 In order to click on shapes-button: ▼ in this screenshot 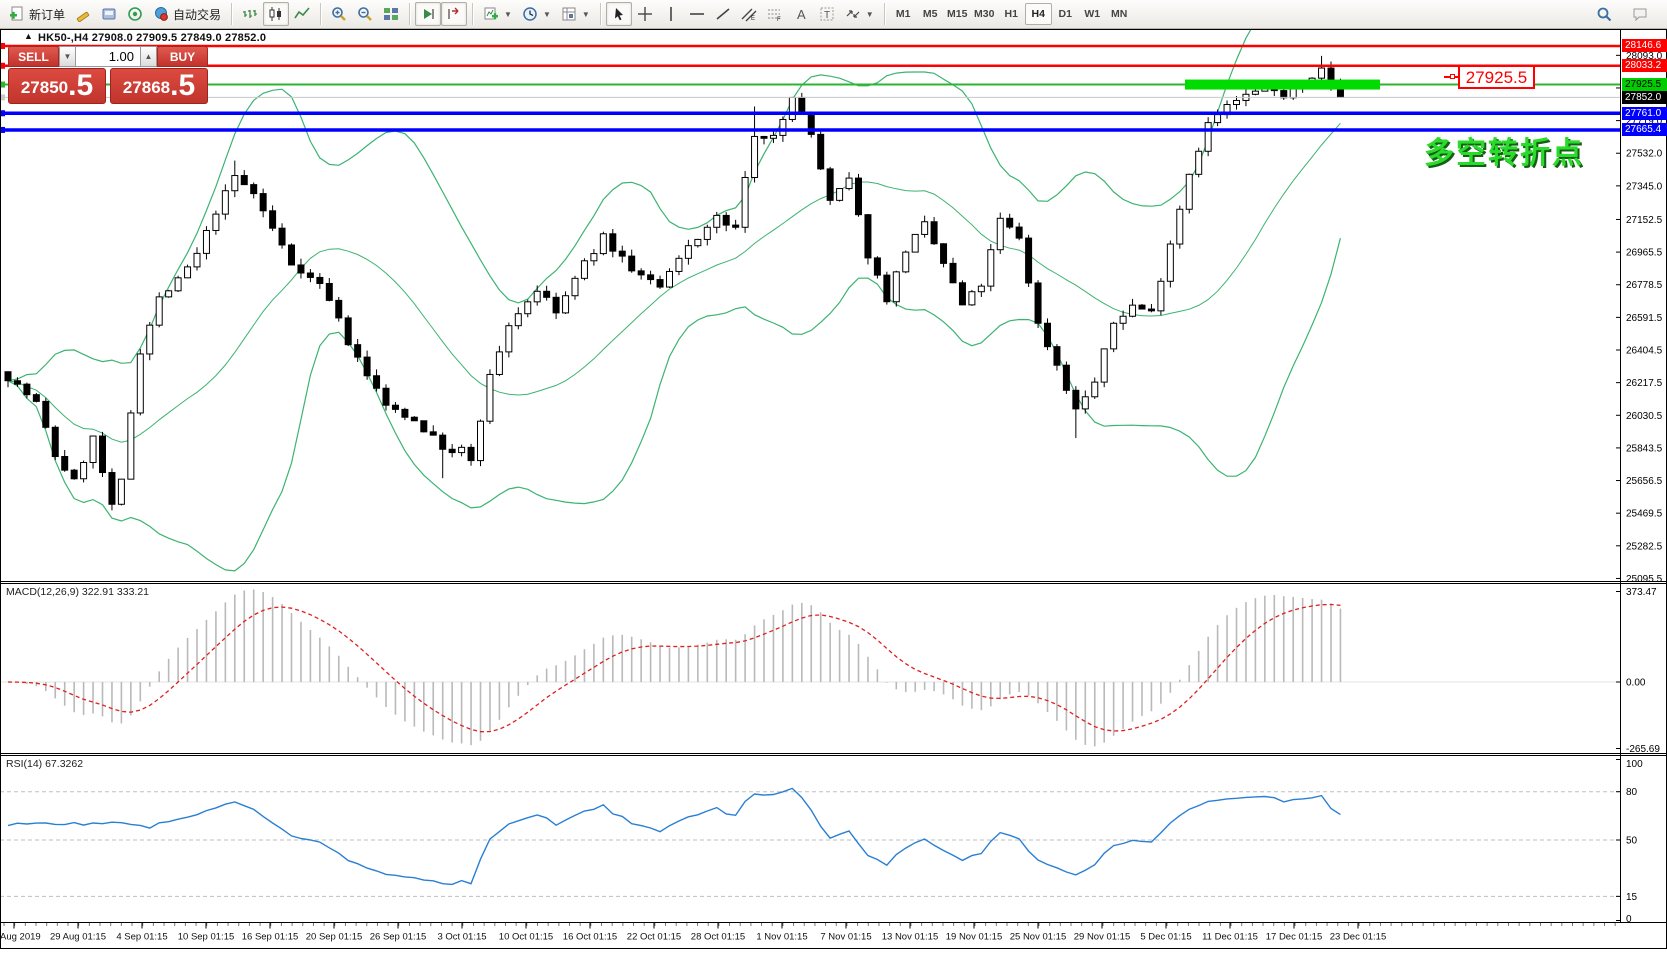, I will do `click(859, 14)`.